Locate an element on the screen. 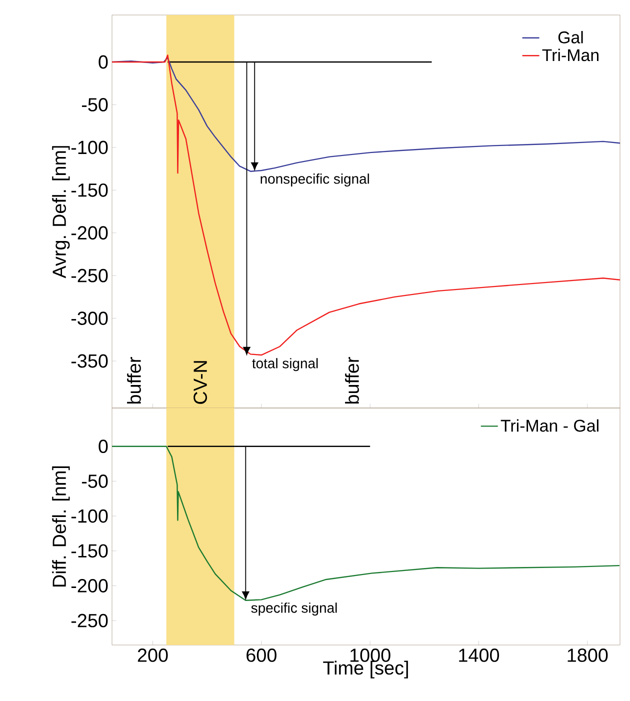  band-label: CV-N is located at coordinates (200, 382).